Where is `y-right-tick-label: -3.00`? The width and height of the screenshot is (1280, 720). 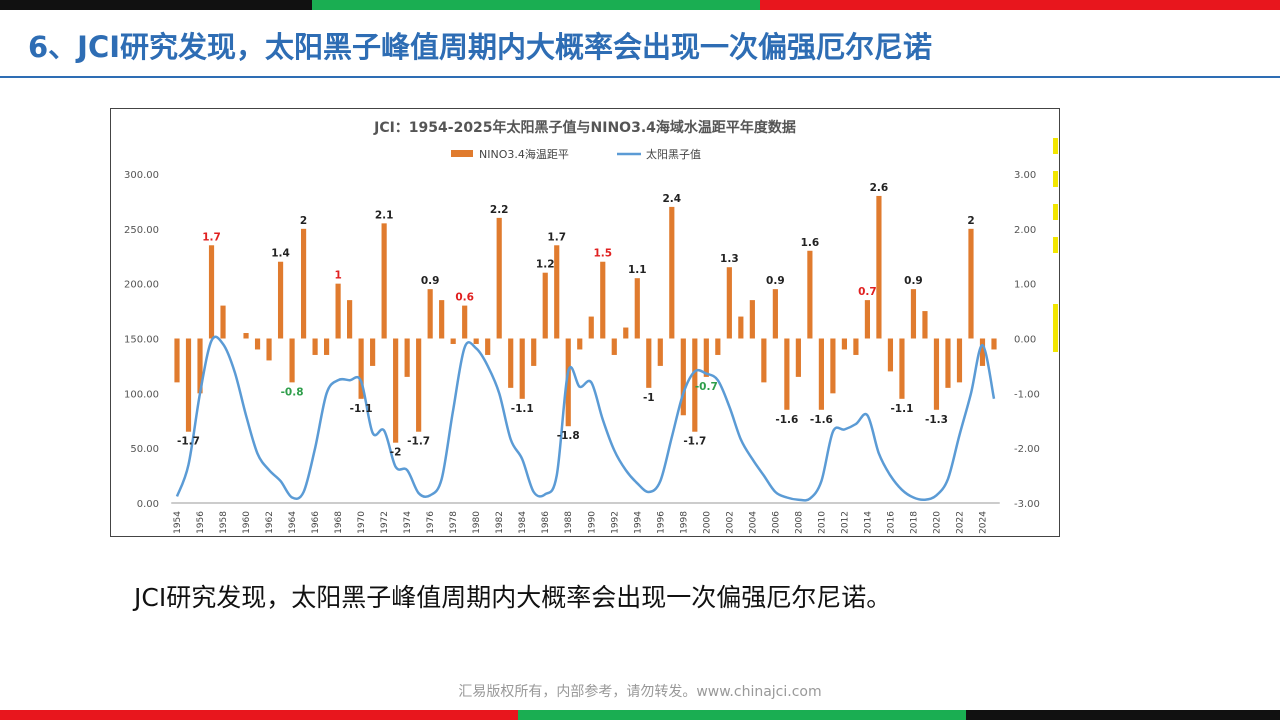
y-right-tick-label: -3.00 is located at coordinates (1027, 504).